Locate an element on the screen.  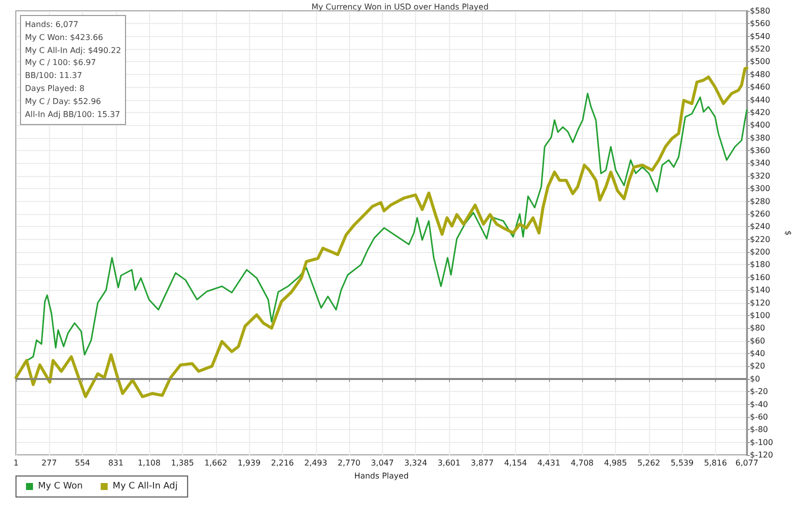
x-tick-label: 554 is located at coordinates (82, 463).